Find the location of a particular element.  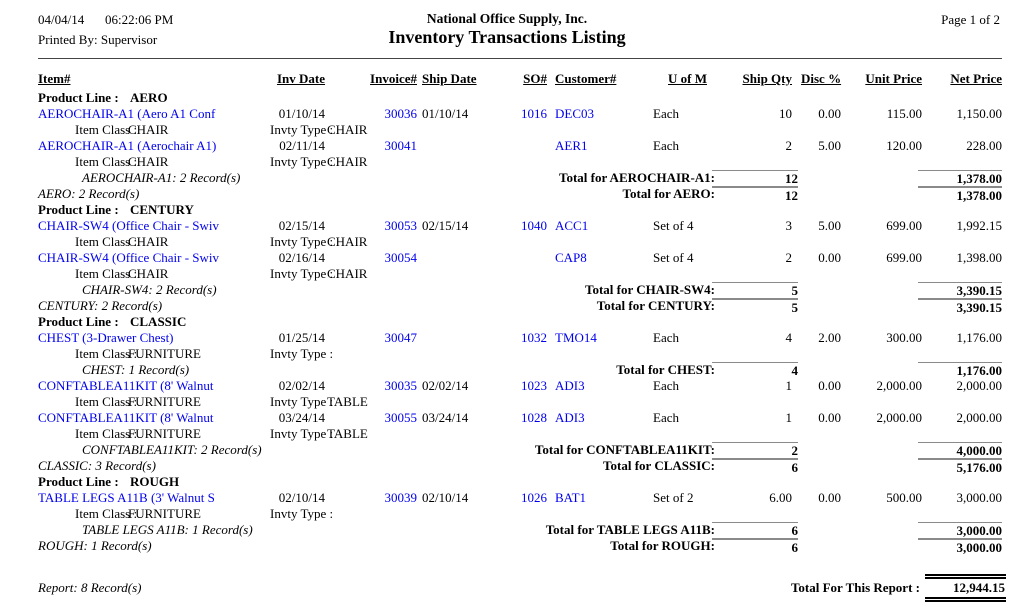

customer-link: DEC03 is located at coordinates (574, 113).